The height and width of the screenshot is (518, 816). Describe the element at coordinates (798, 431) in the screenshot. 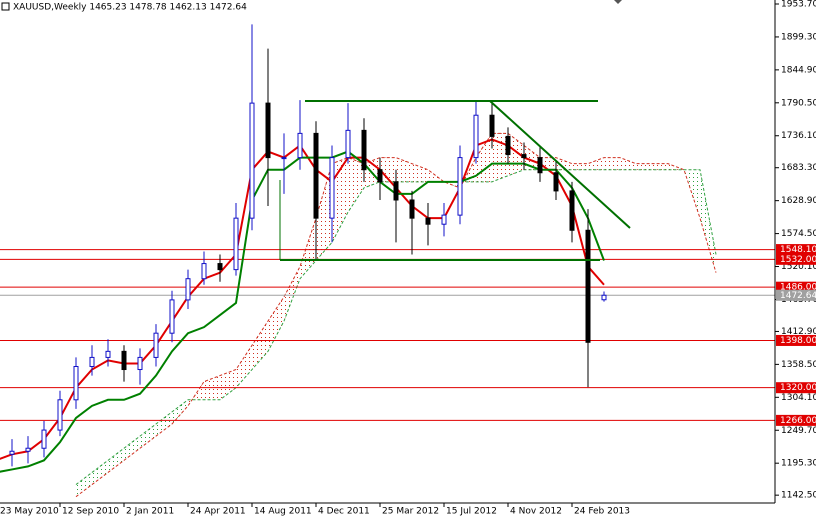

I see `y-tick-label: 1249.70` at that location.